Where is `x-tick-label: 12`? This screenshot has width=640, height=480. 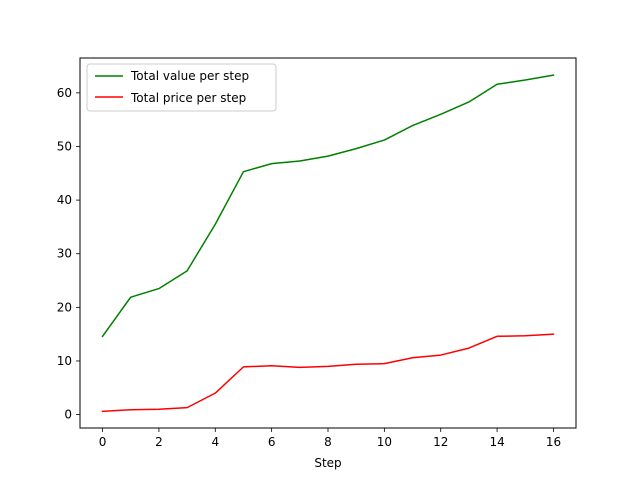
x-tick-label: 12 is located at coordinates (440, 442).